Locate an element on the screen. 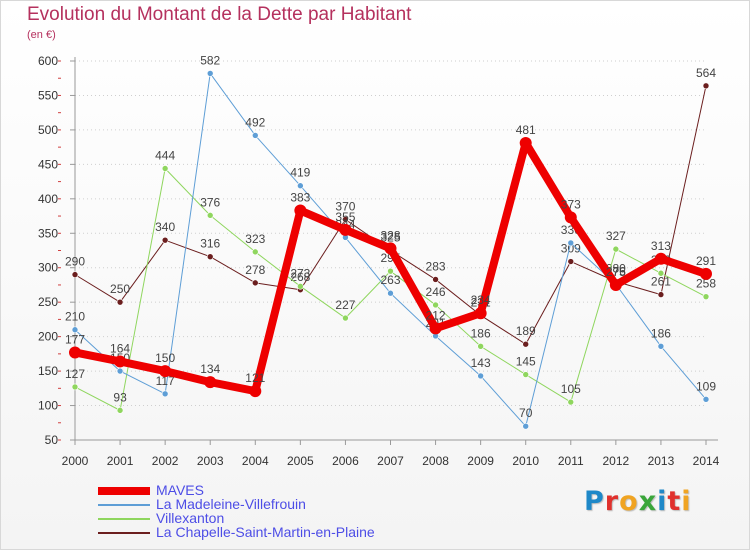 This screenshot has height=550, width=750. y-tick-label: 250 is located at coordinates (48, 302).